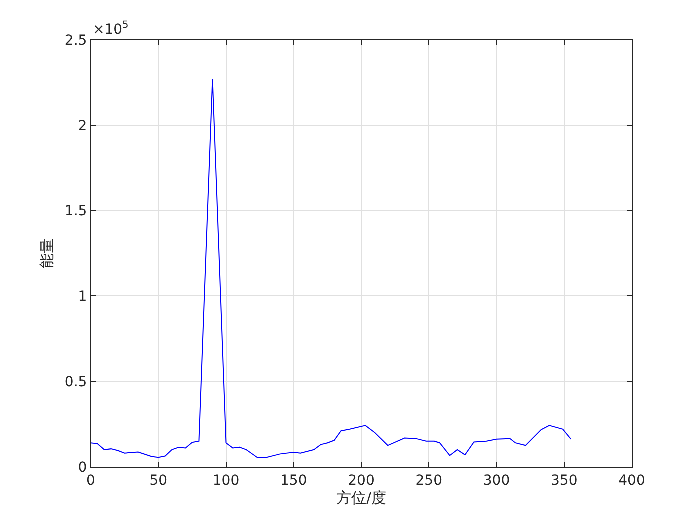  I want to click on x-axis-title: 方位/度, so click(361, 497).